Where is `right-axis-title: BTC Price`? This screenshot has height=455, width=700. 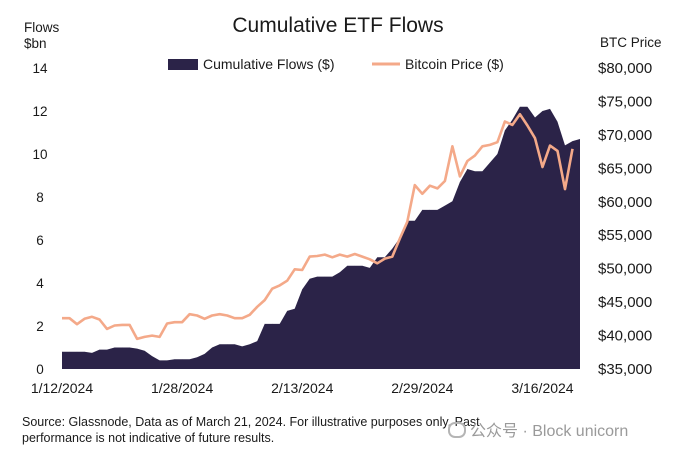 right-axis-title: BTC Price is located at coordinates (631, 42).